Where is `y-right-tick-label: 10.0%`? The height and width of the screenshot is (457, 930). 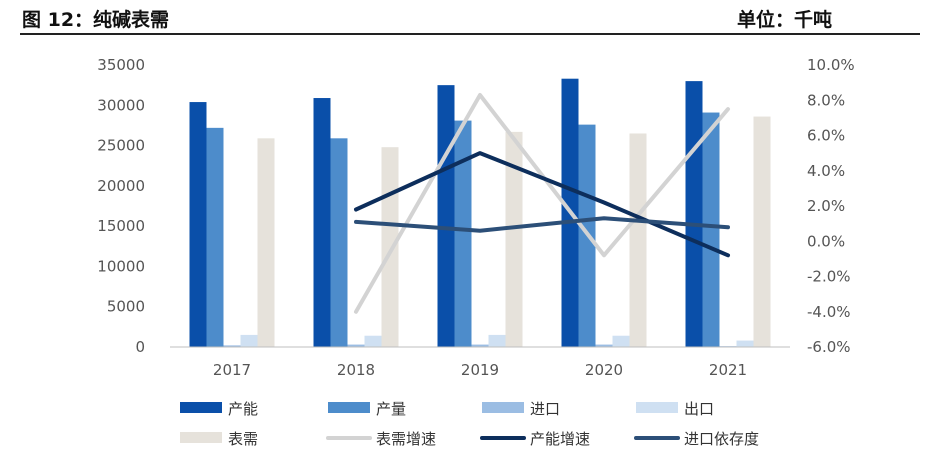
y-right-tick-label: 10.0% is located at coordinates (831, 65).